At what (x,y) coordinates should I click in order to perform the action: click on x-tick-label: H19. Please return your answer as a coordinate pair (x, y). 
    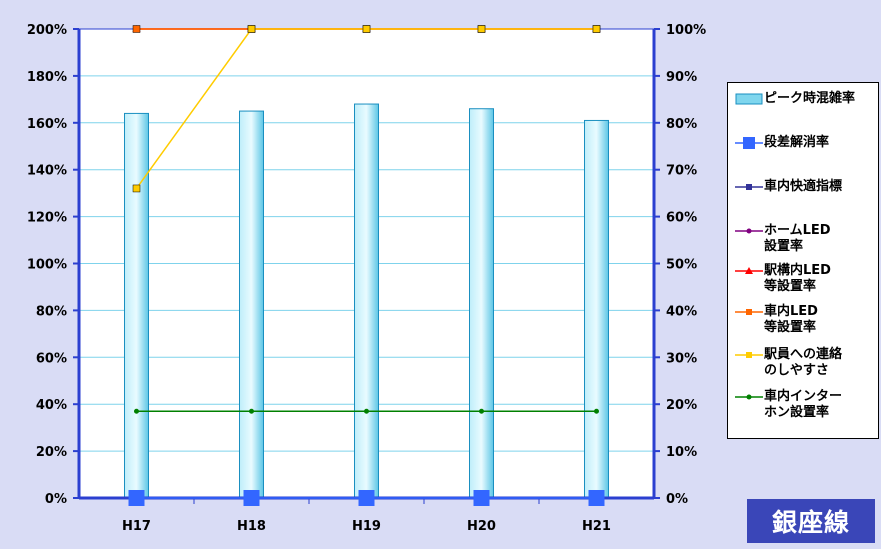
    Looking at the image, I should click on (366, 526).